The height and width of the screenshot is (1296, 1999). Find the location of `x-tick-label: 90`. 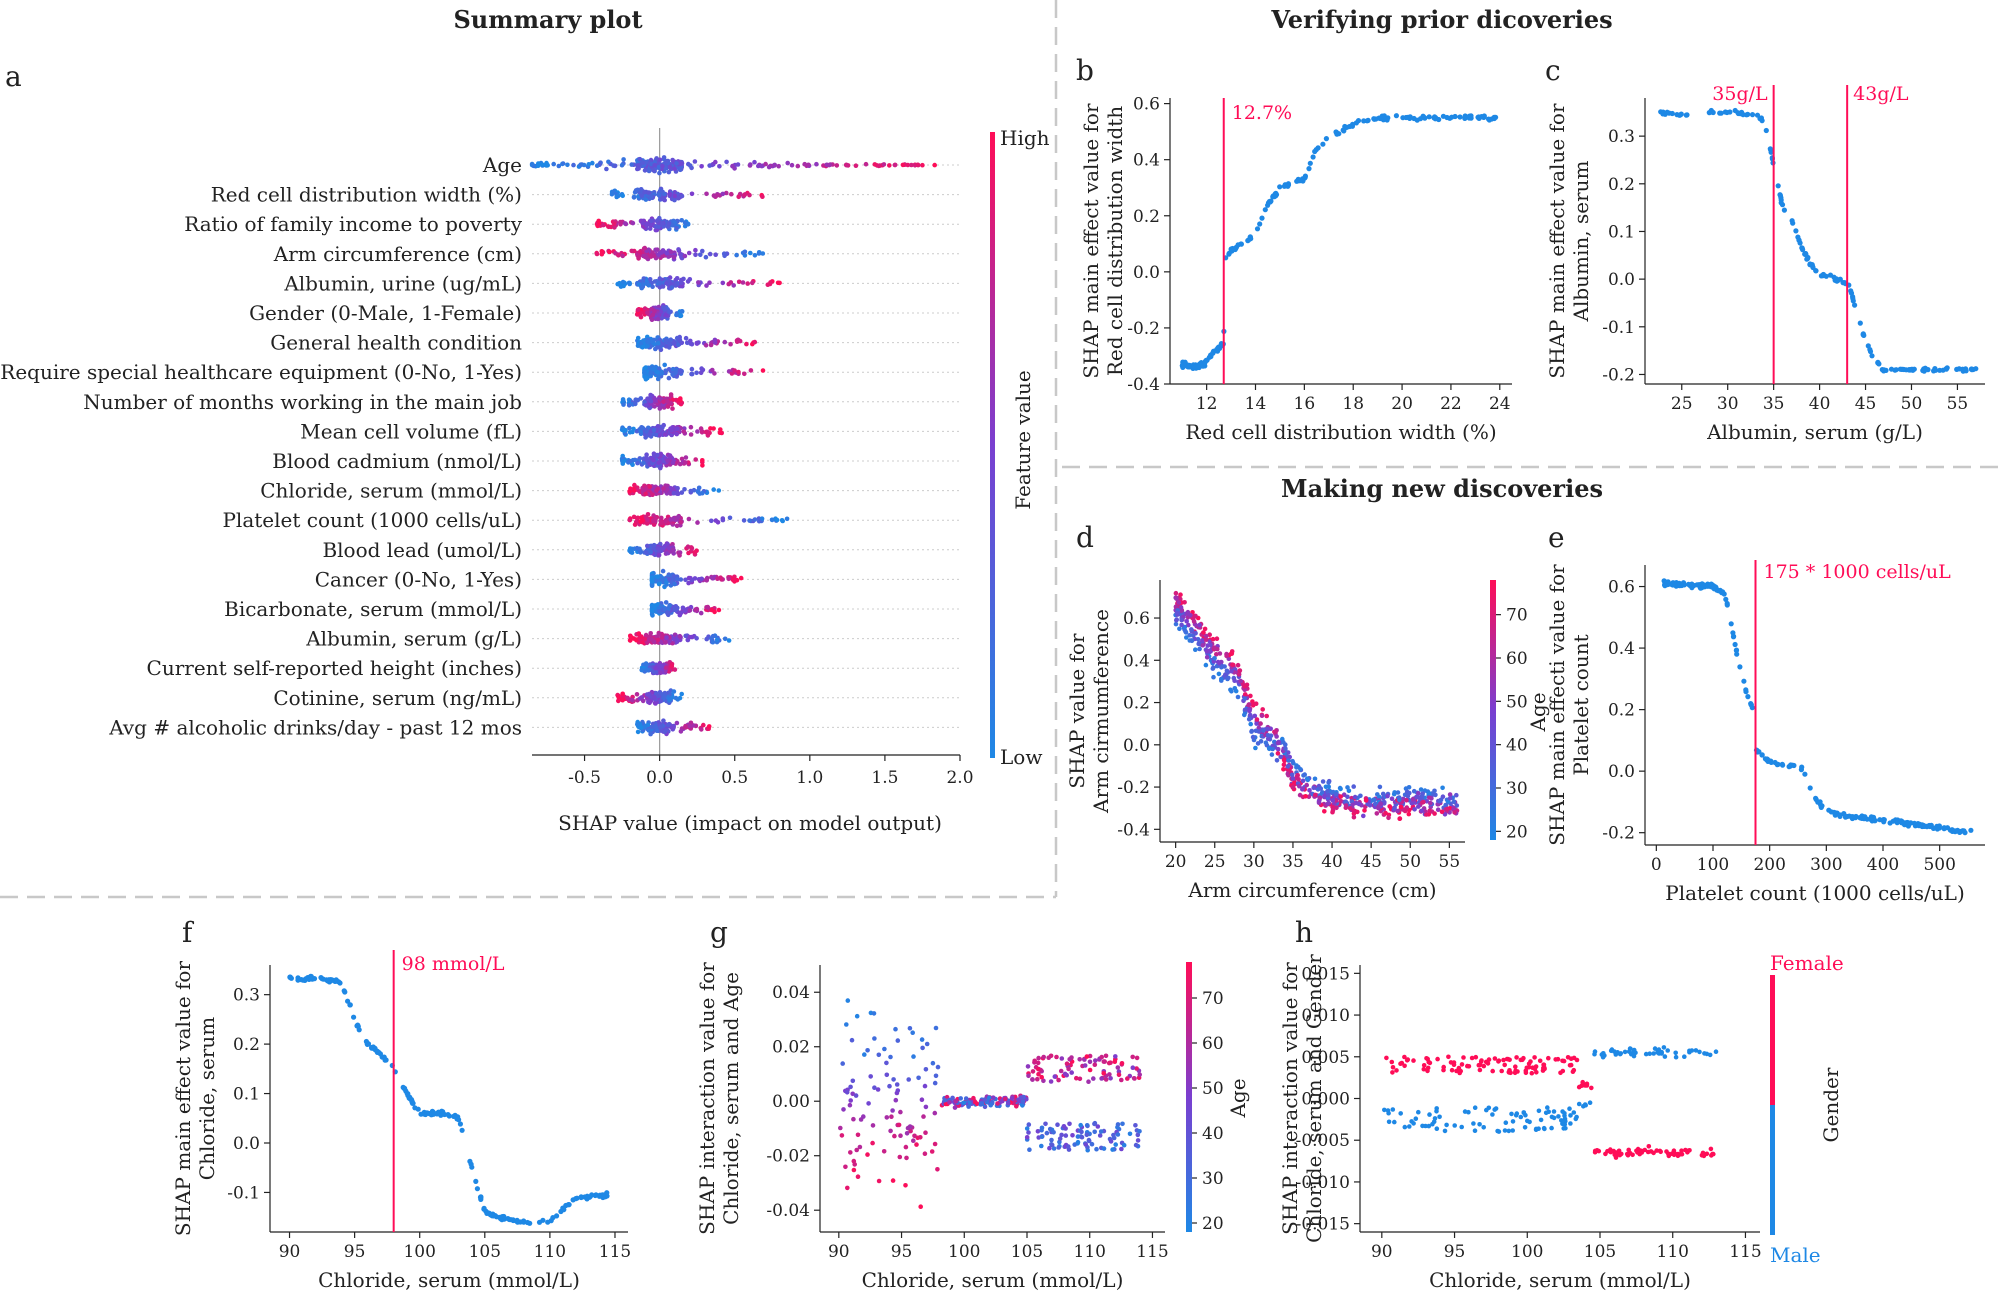

x-tick-label: 90 is located at coordinates (290, 1252).